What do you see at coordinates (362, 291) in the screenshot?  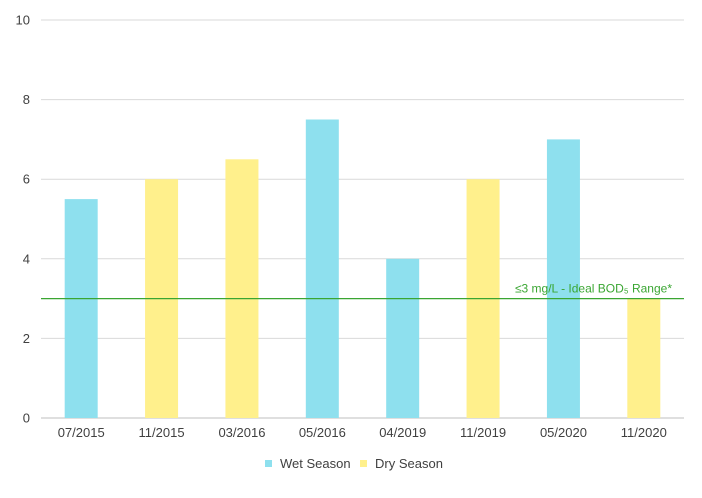 I see `reference-line-group: ≤3 mg/L - Ideal BOD₅ Range*` at bounding box center [362, 291].